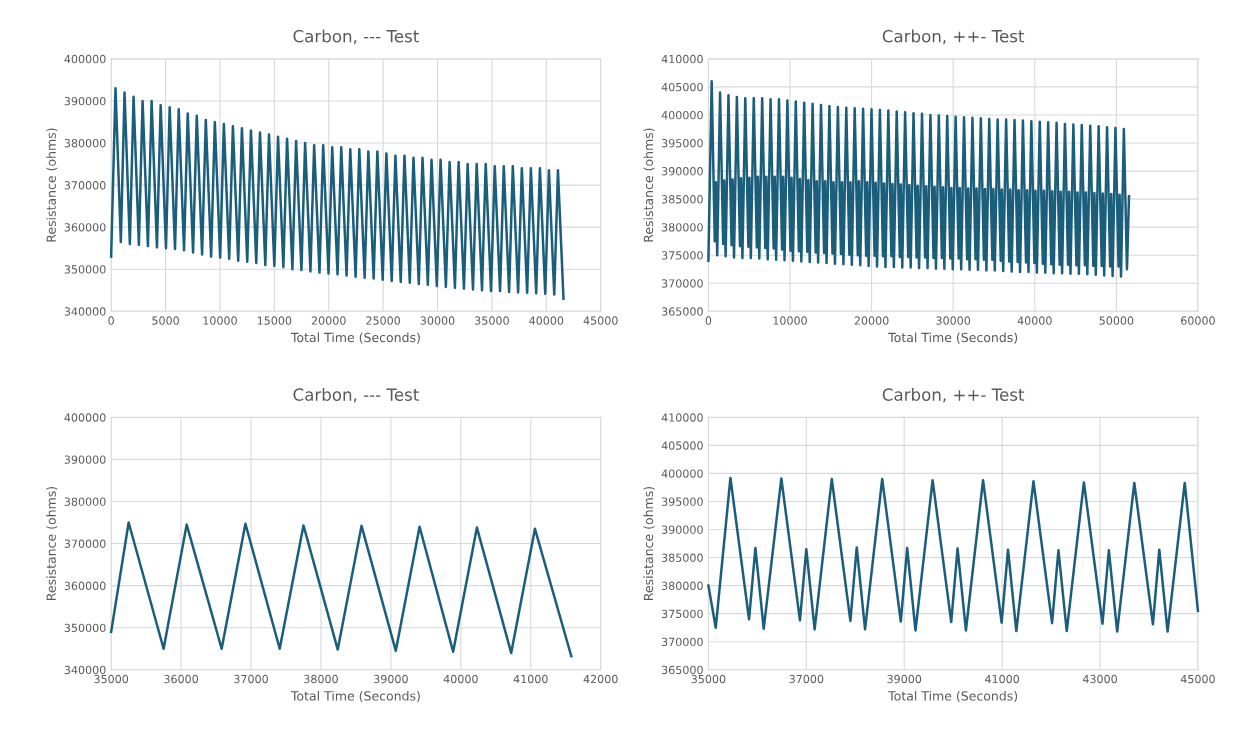  I want to click on x-tick-label: 42000, so click(600, 679).